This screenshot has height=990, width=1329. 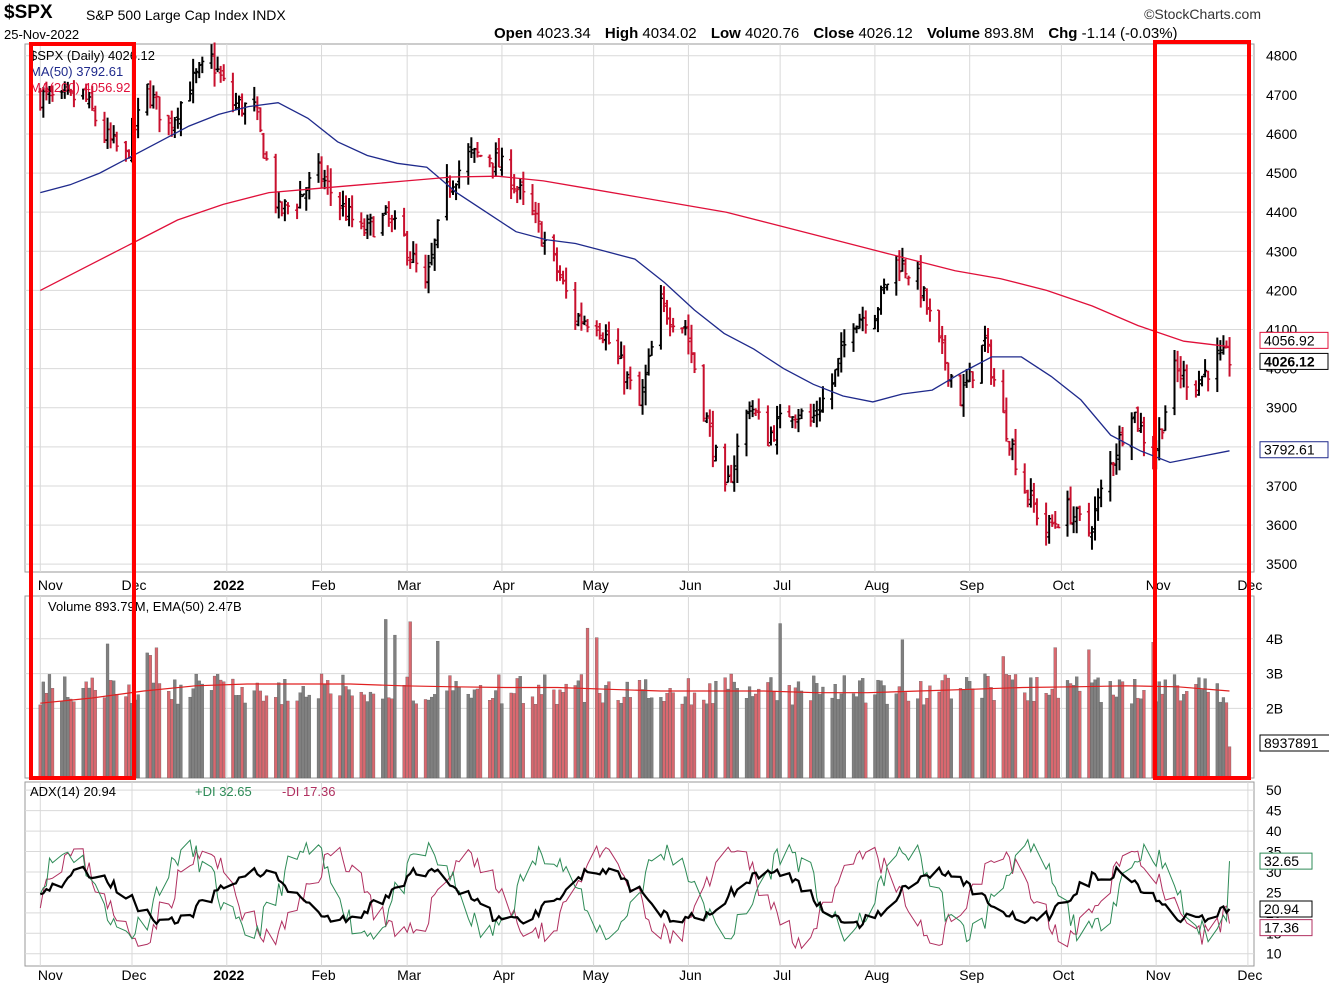 I want to click on y-tick-label: 3700, so click(x=1281, y=486).